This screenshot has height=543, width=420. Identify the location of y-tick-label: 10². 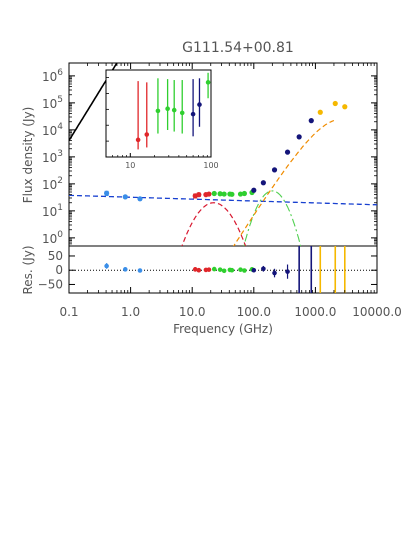
(52, 184).